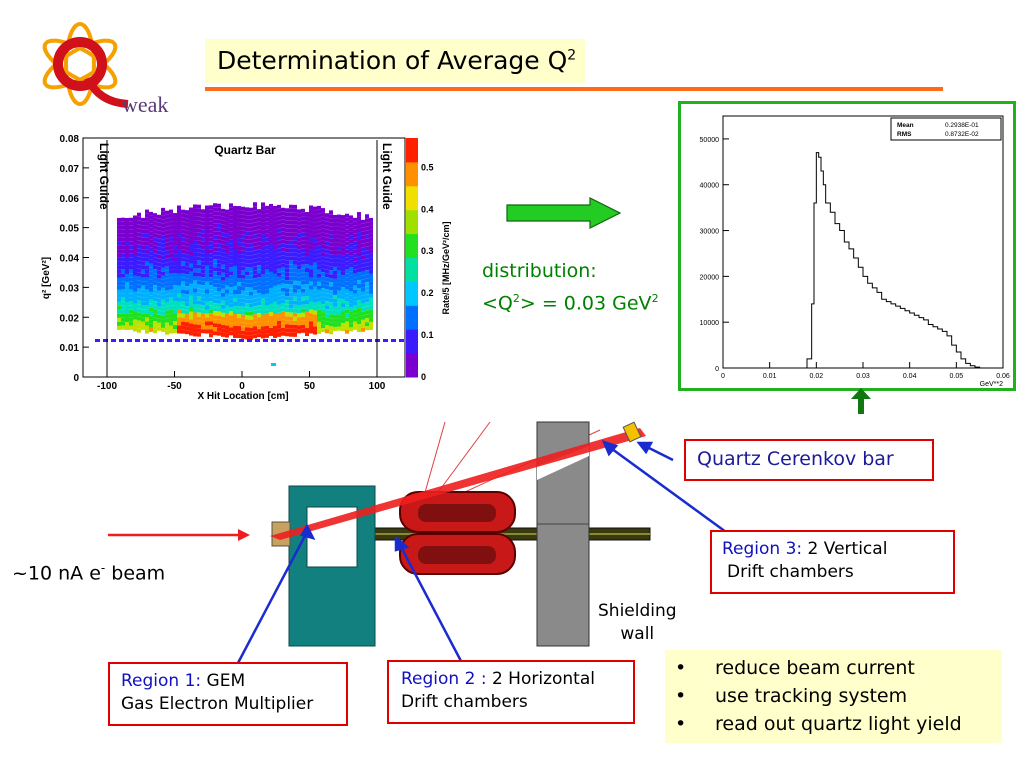 The height and width of the screenshot is (772, 1024). I want to click on x-tick-label: 0.04, so click(910, 376).